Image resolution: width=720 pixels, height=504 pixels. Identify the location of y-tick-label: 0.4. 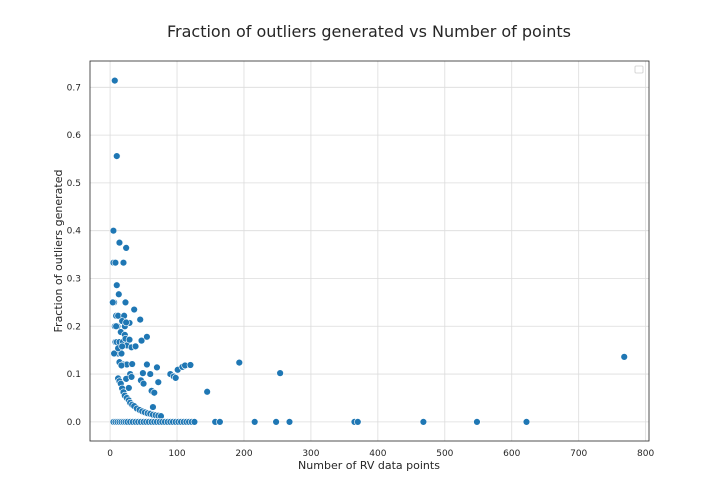
(74, 232).